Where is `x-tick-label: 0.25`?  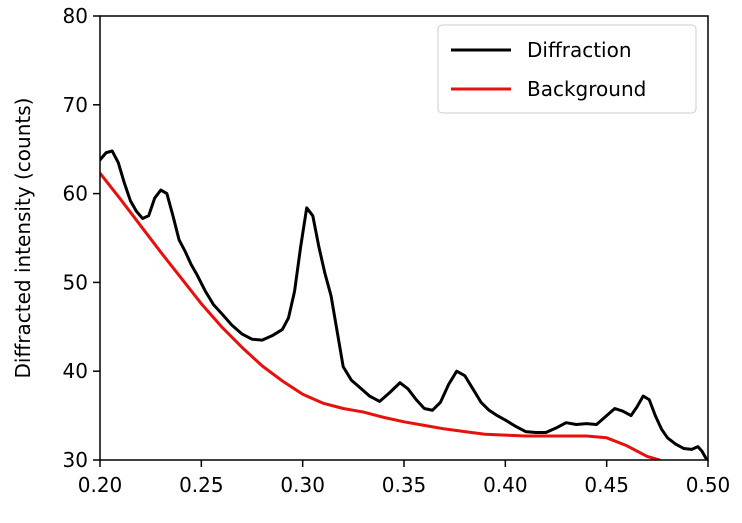 x-tick-label: 0.25 is located at coordinates (201, 485).